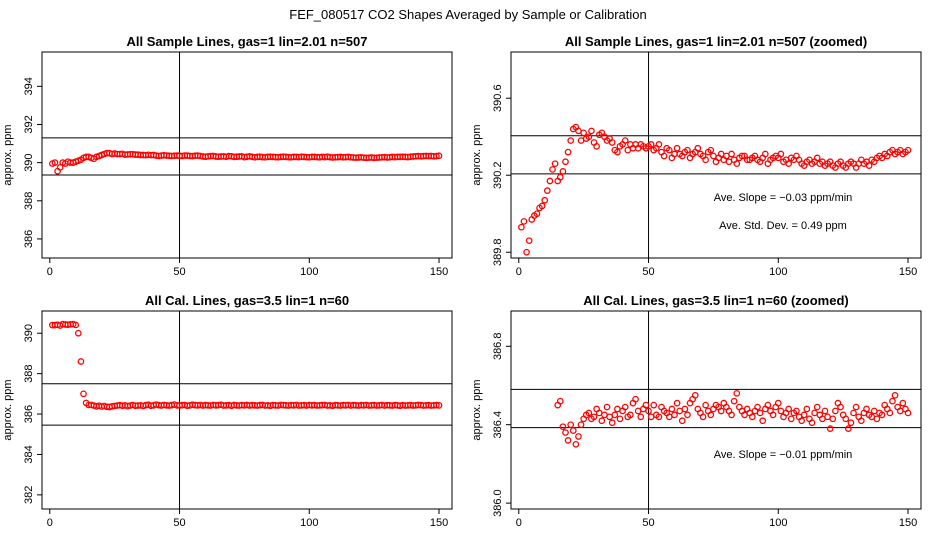 The image size is (936, 540). Describe the element at coordinates (29, 124) in the screenshot. I see `y-tick-label: 392` at that location.